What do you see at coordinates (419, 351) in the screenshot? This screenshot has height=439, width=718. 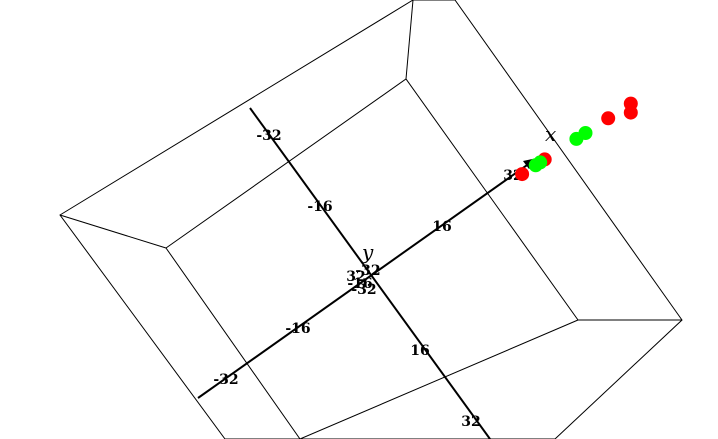 I see `y-tick-label: 16` at bounding box center [419, 351].